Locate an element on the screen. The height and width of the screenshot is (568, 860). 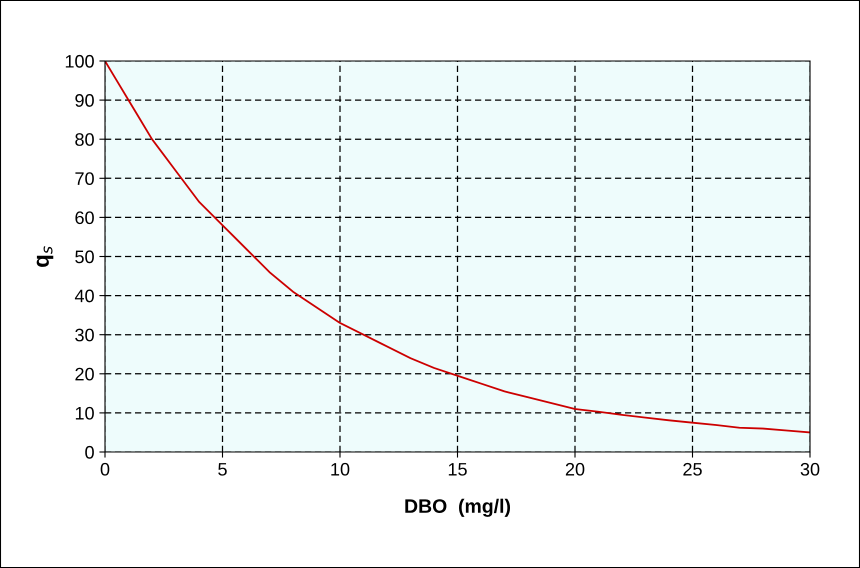
y-tick-label: 90 is located at coordinates (84, 100).